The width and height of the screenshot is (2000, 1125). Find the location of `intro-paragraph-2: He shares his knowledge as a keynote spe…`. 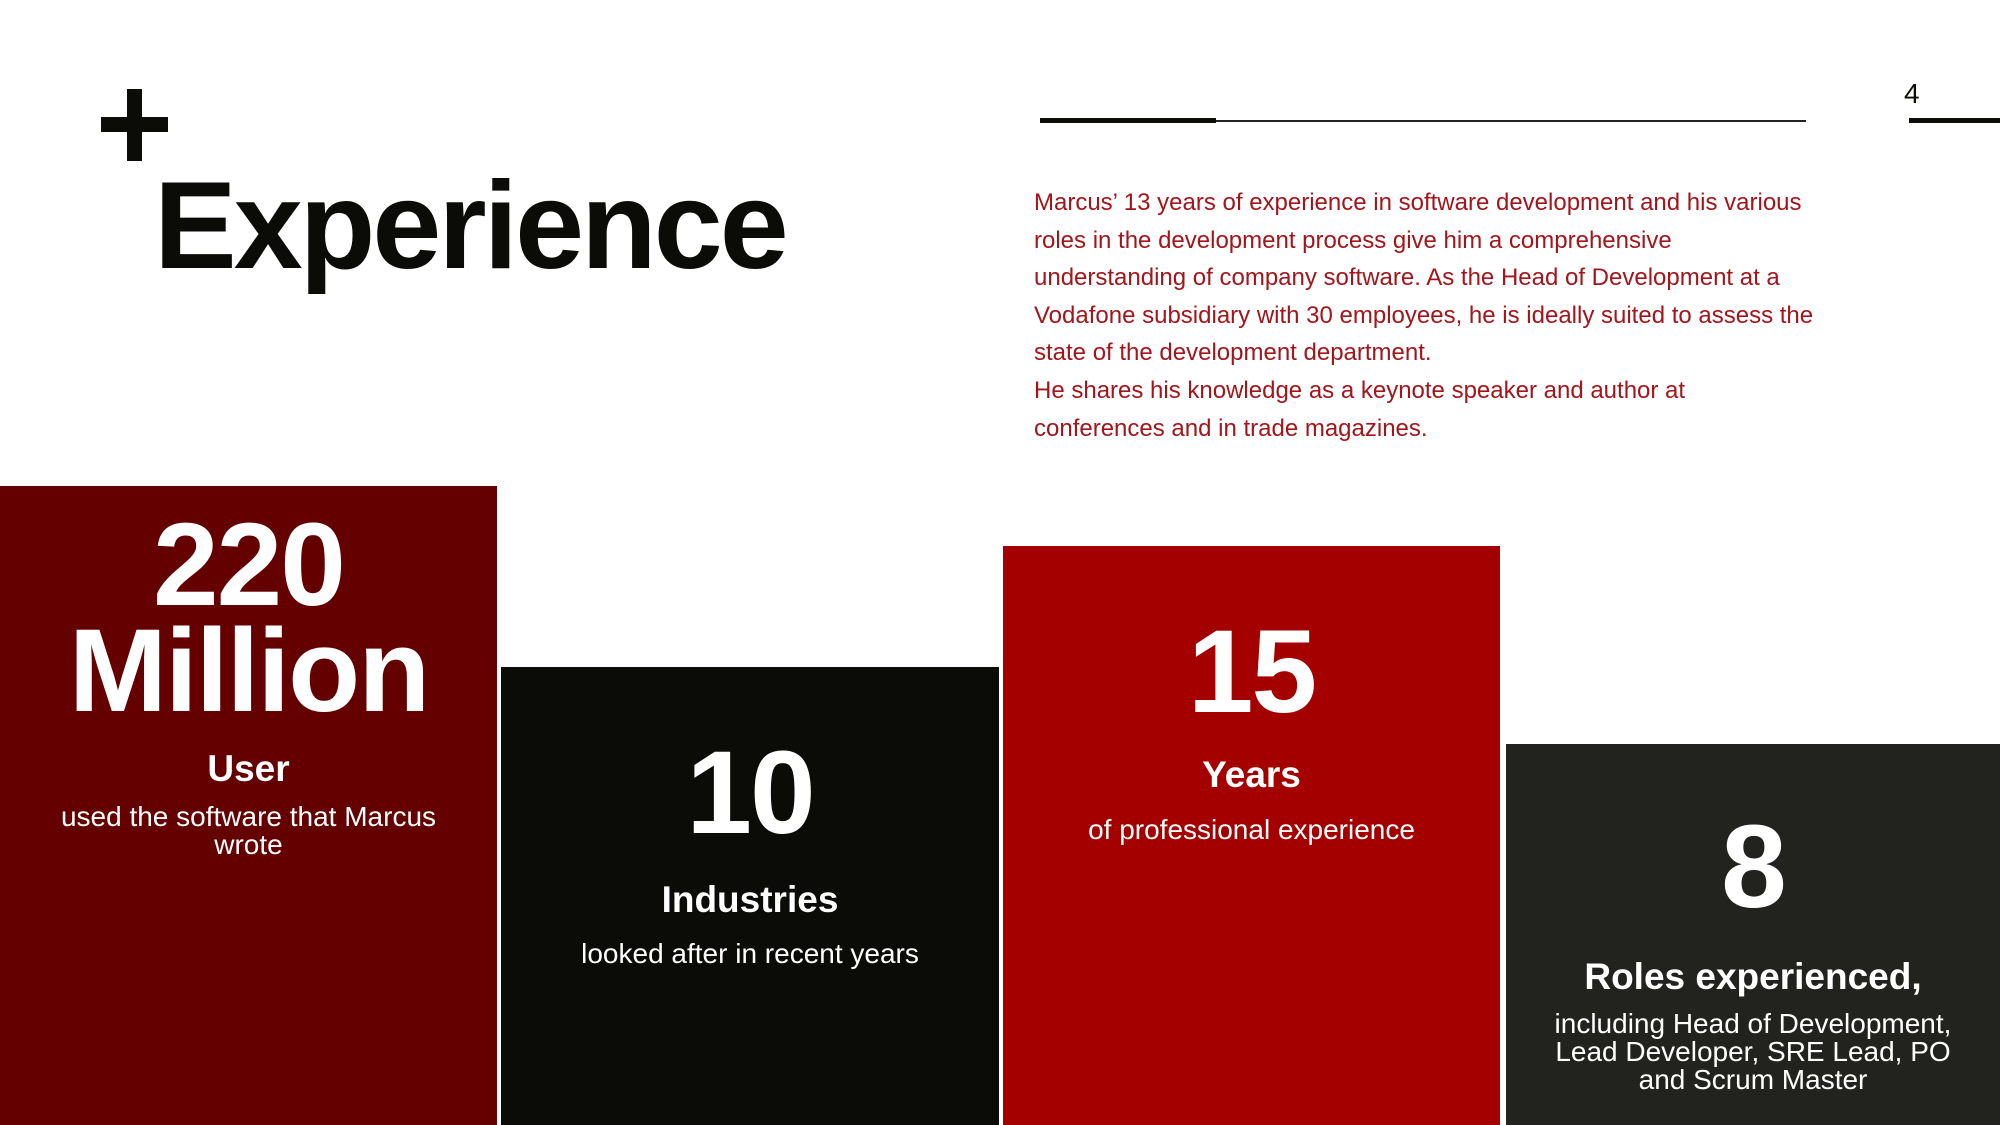

intro-paragraph-2: He shares his knowledge as a keynote spe… is located at coordinates (1360, 409).